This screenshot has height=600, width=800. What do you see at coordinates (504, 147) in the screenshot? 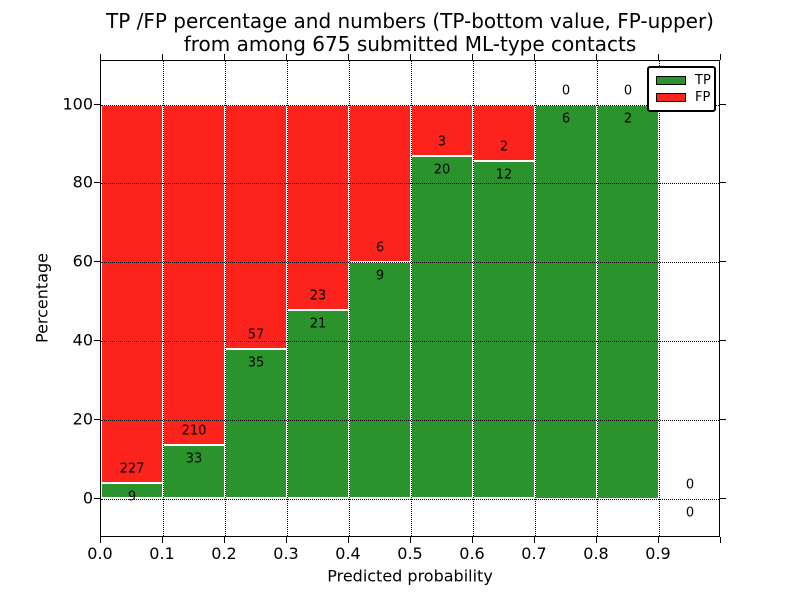
I see `fp-count-annotation: 2` at bounding box center [504, 147].